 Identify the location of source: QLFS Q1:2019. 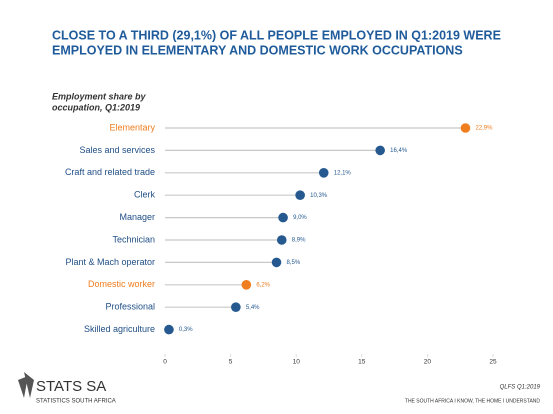
(520, 388).